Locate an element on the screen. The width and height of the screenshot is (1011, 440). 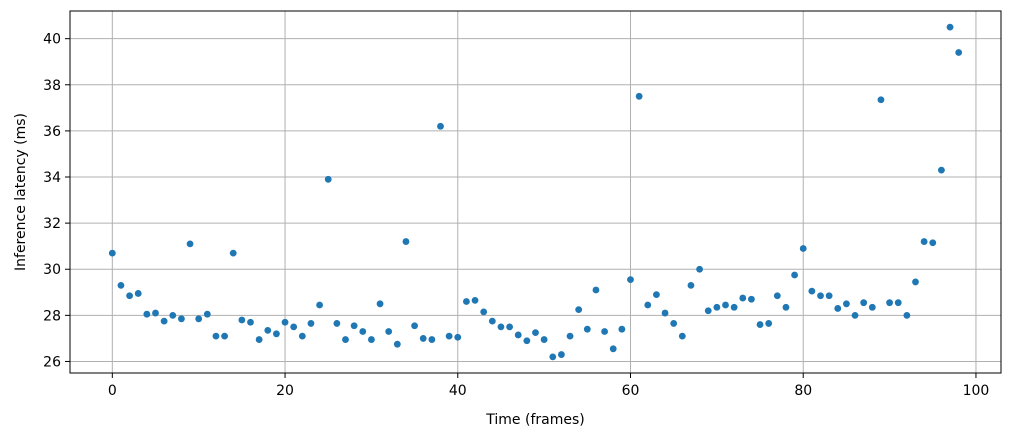
x-tick-label: 40 is located at coordinates (458, 391).